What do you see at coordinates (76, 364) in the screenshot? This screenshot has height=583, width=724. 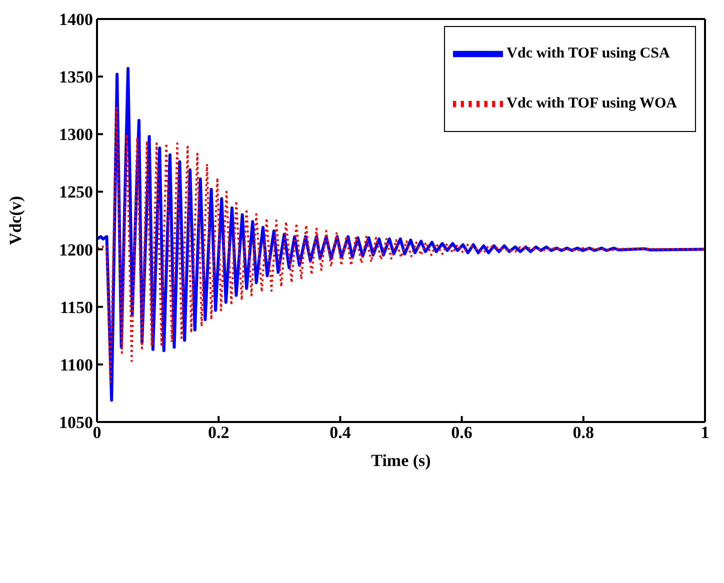 I see `y-tick-label: 1100` at bounding box center [76, 364].